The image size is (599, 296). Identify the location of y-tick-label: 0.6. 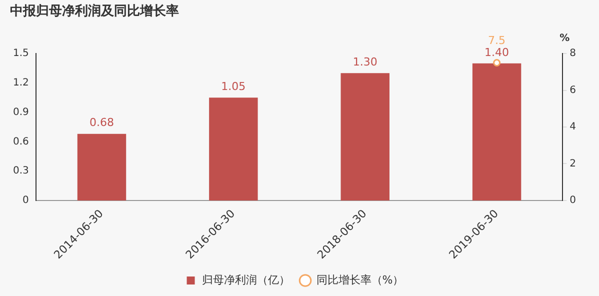
(20, 142).